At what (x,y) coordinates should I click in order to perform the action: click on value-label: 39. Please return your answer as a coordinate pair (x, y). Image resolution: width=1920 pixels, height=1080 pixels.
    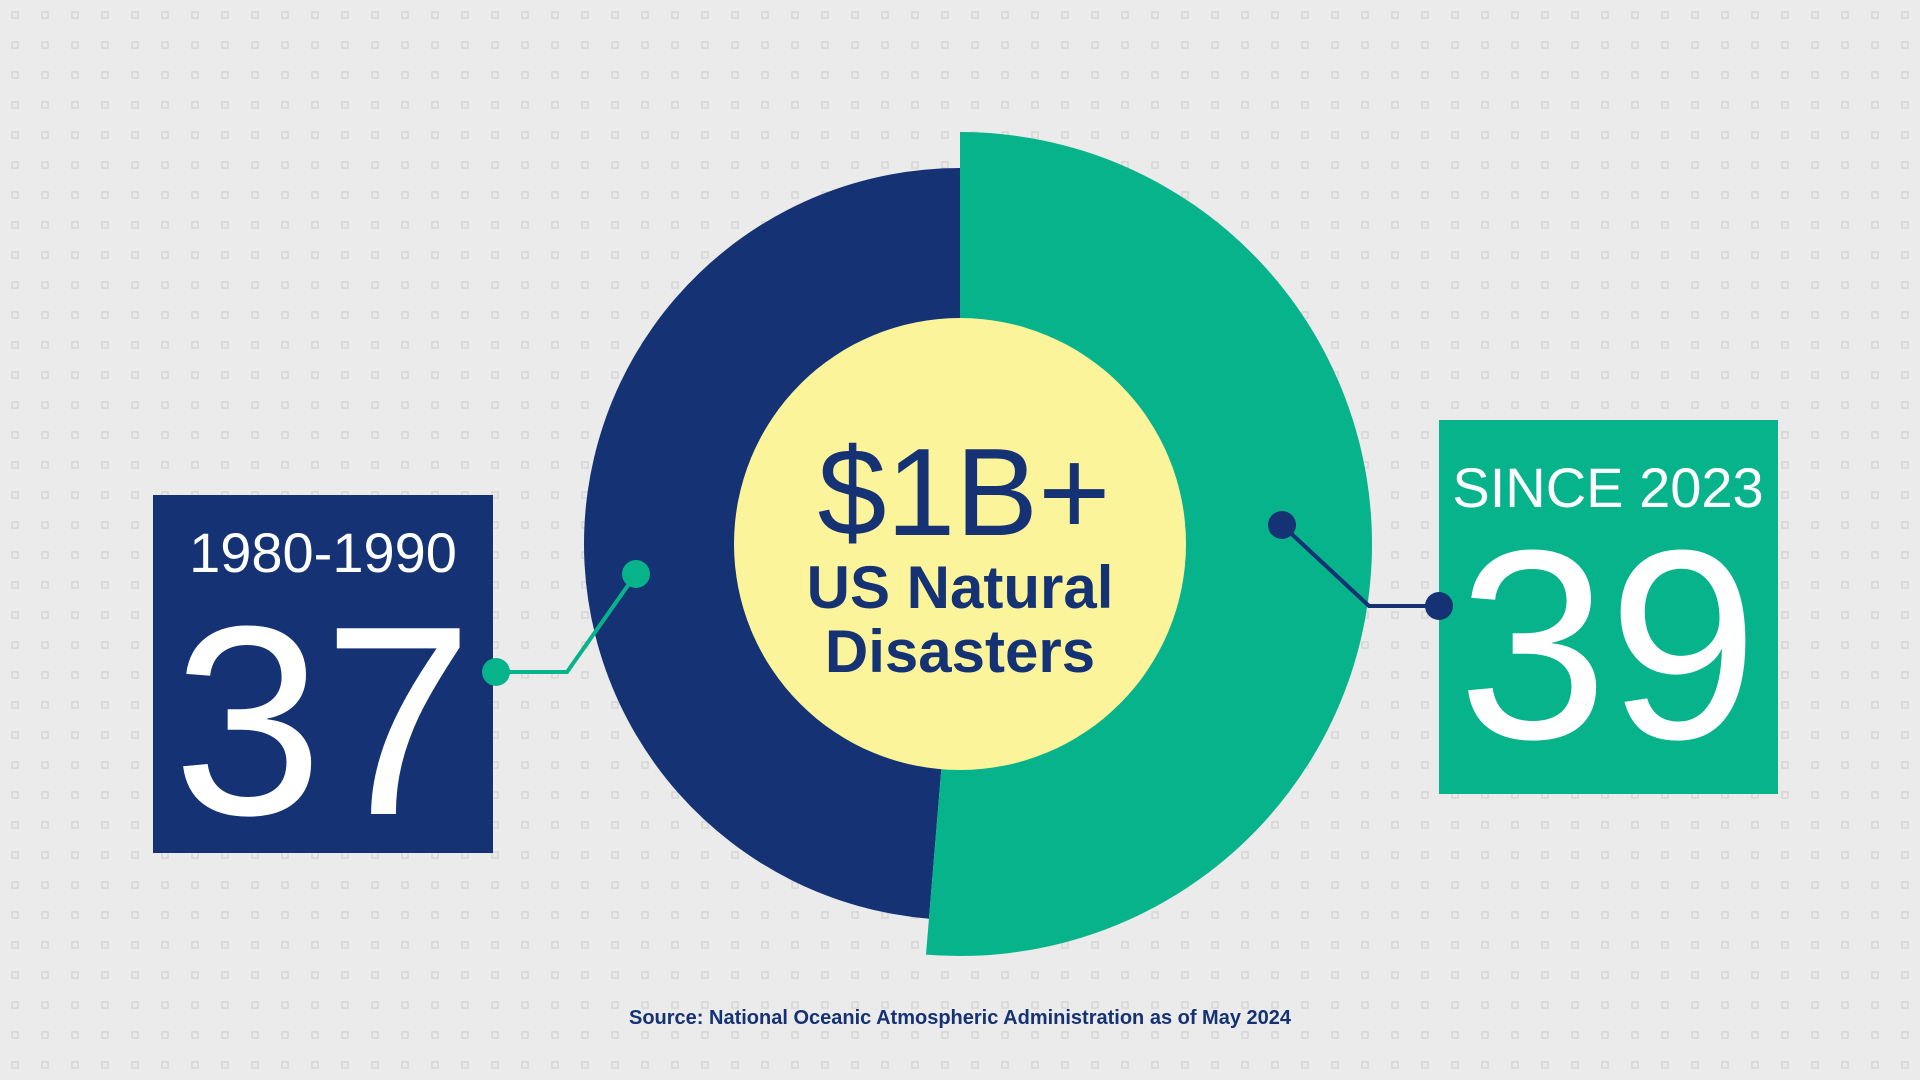
    Looking at the image, I should click on (1608, 645).